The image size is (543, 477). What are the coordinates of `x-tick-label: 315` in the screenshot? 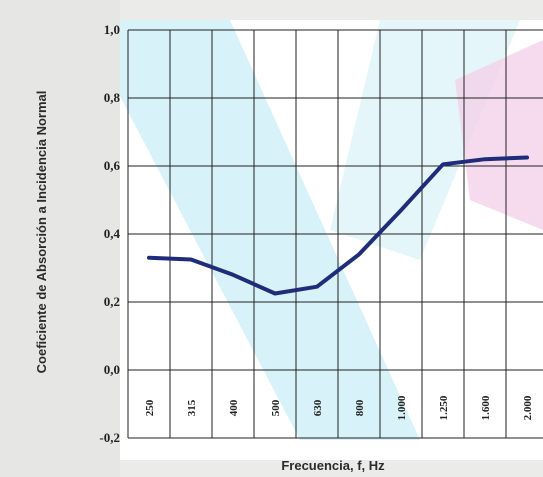 It's located at (192, 407).